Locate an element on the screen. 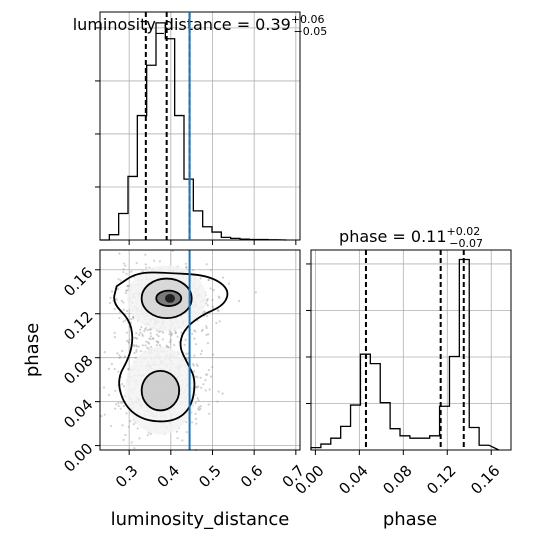 The width and height of the screenshot is (550, 550). ld-hist-title-main: luminosity_distance = 0.39 is located at coordinates (182, 25).